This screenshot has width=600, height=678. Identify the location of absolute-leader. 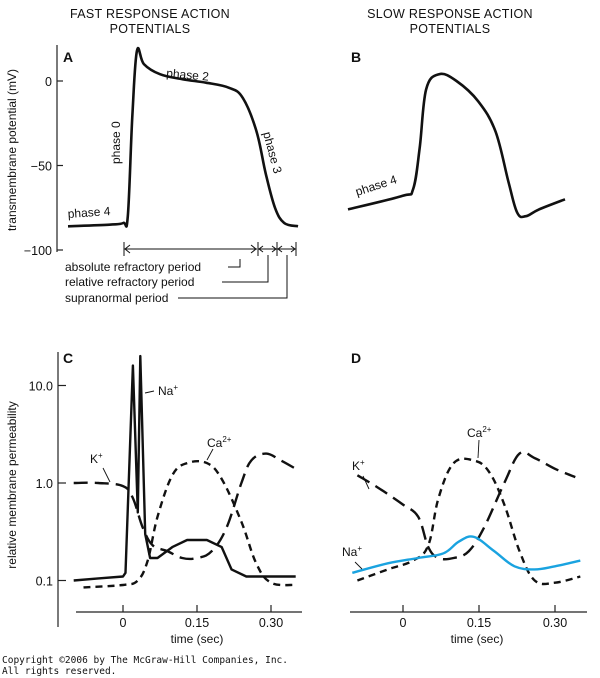
(234, 263).